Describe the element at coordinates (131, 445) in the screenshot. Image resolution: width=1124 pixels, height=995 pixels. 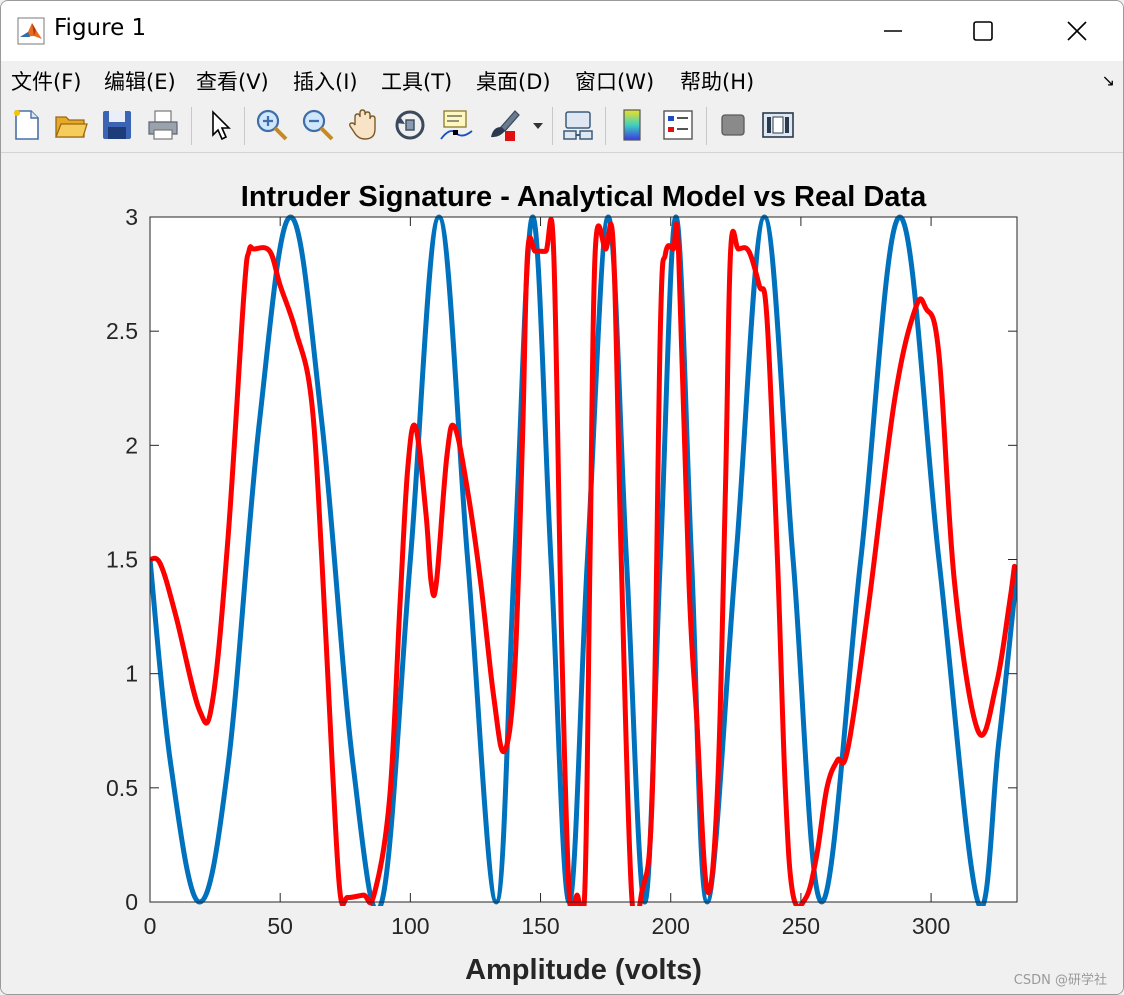
I see `y-tick-label: 2` at that location.